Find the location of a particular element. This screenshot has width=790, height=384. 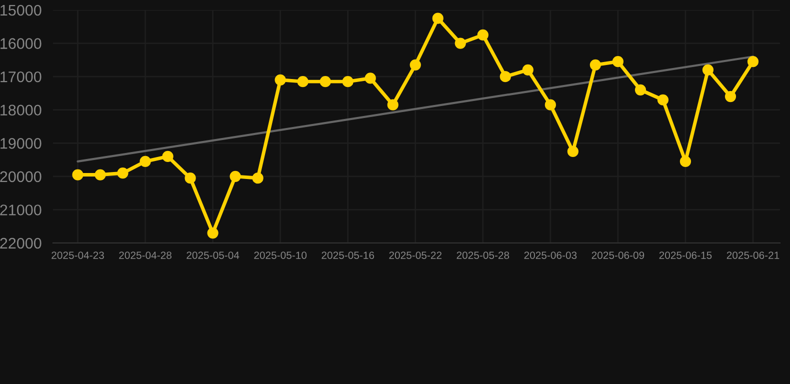

x-tick-label: 2025-06-21 is located at coordinates (753, 255).